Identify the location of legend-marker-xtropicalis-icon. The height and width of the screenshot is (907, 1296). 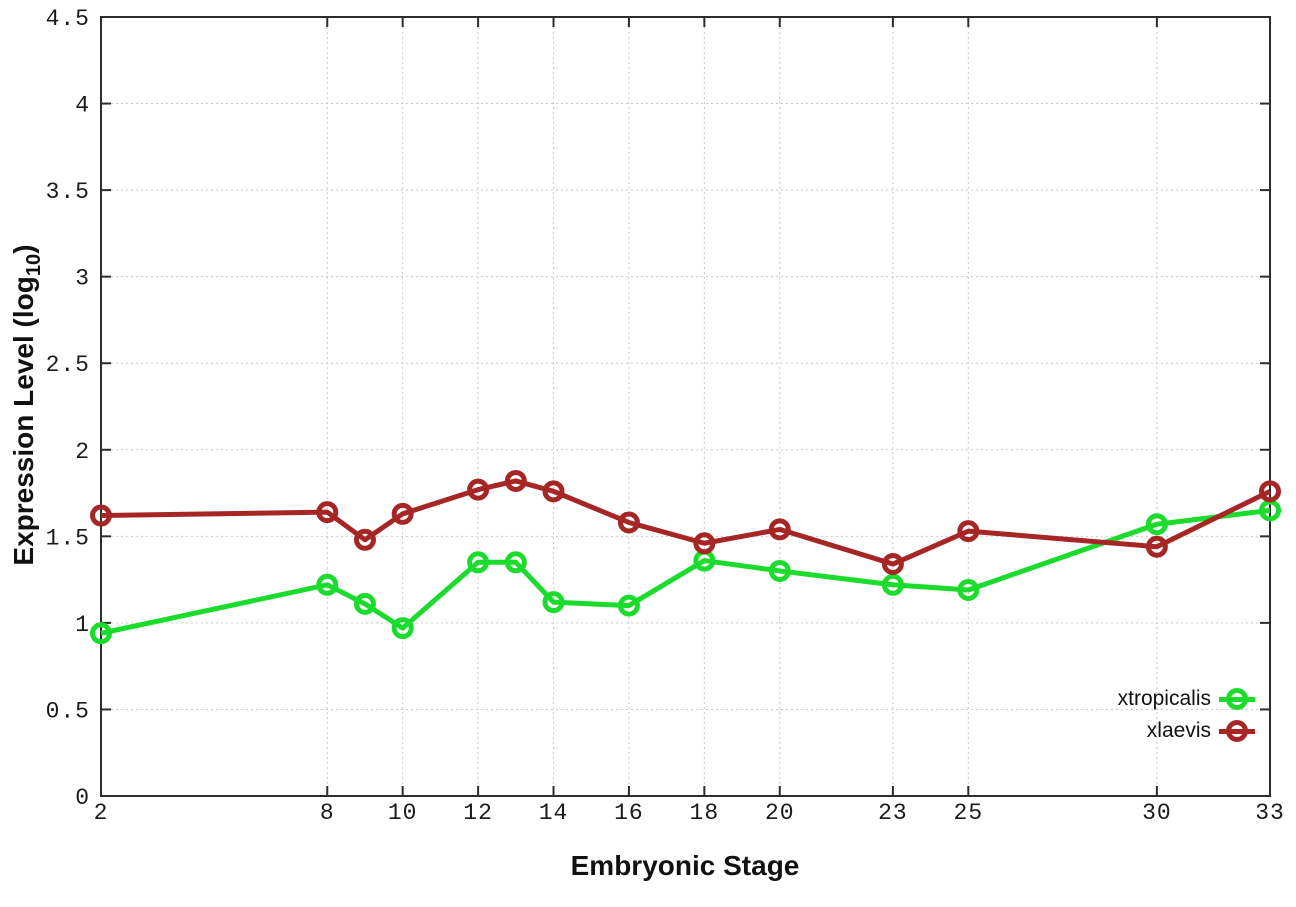
(1237, 699).